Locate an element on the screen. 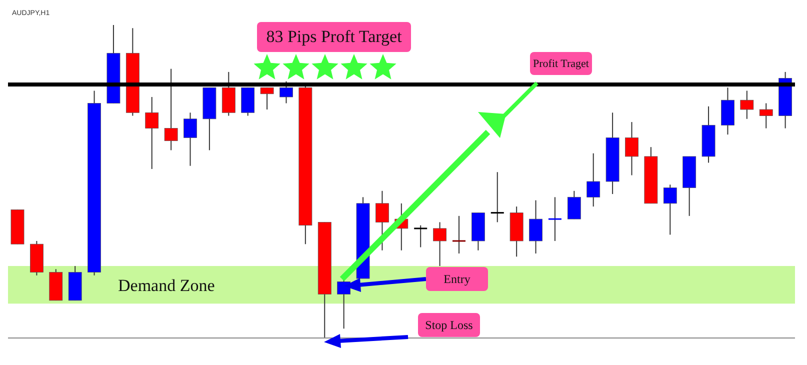  speech-bubble: Entry is located at coordinates (457, 279).